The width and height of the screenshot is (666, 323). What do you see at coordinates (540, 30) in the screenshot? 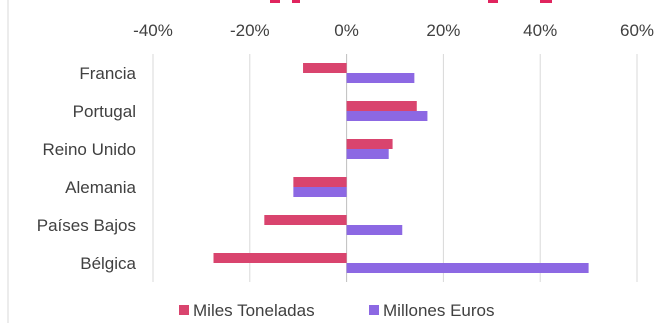
I see `x-tick-label: 40%` at bounding box center [540, 30].